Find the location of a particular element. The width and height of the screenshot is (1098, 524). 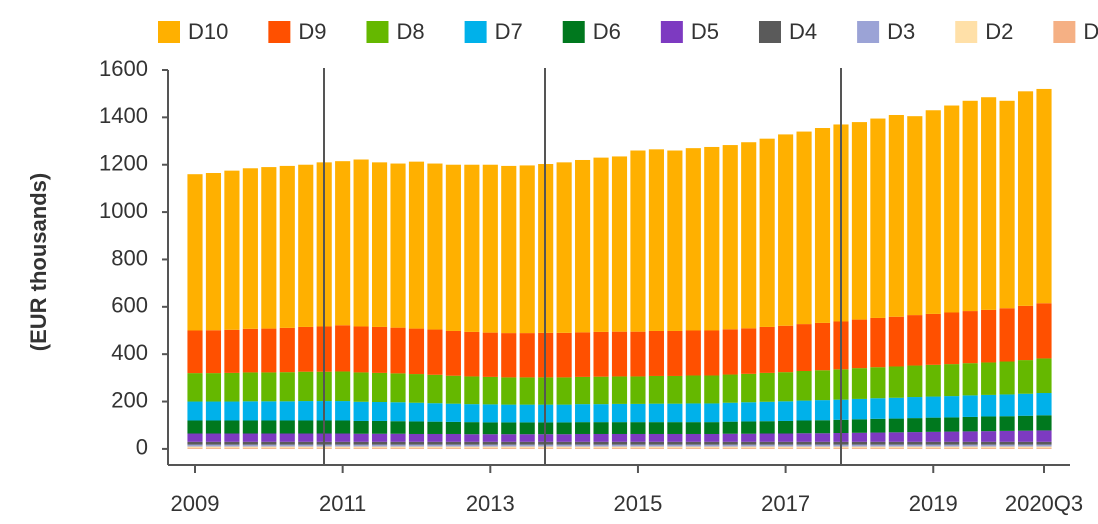

legend-label: D2 is located at coordinates (999, 31).